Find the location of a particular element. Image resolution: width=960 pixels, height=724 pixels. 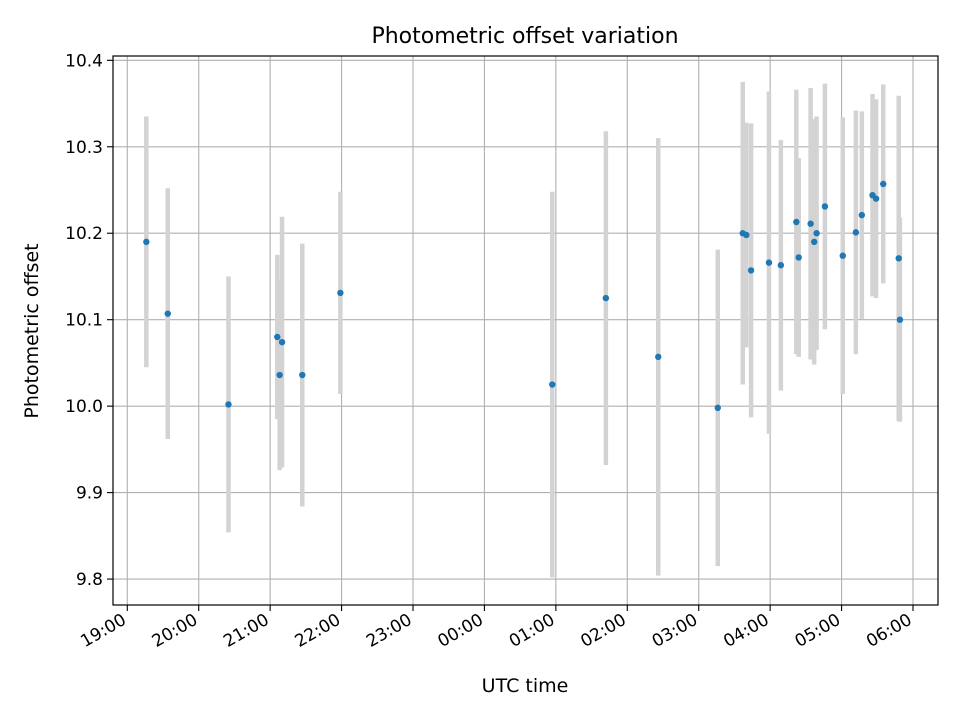

y-tick-label: 9.9 is located at coordinates (89, 494).